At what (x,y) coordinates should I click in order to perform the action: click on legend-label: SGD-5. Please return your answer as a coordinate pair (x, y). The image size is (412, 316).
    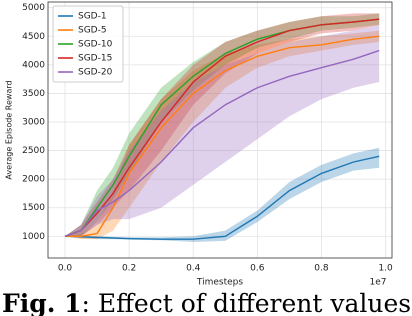
    Looking at the image, I should click on (92, 31).